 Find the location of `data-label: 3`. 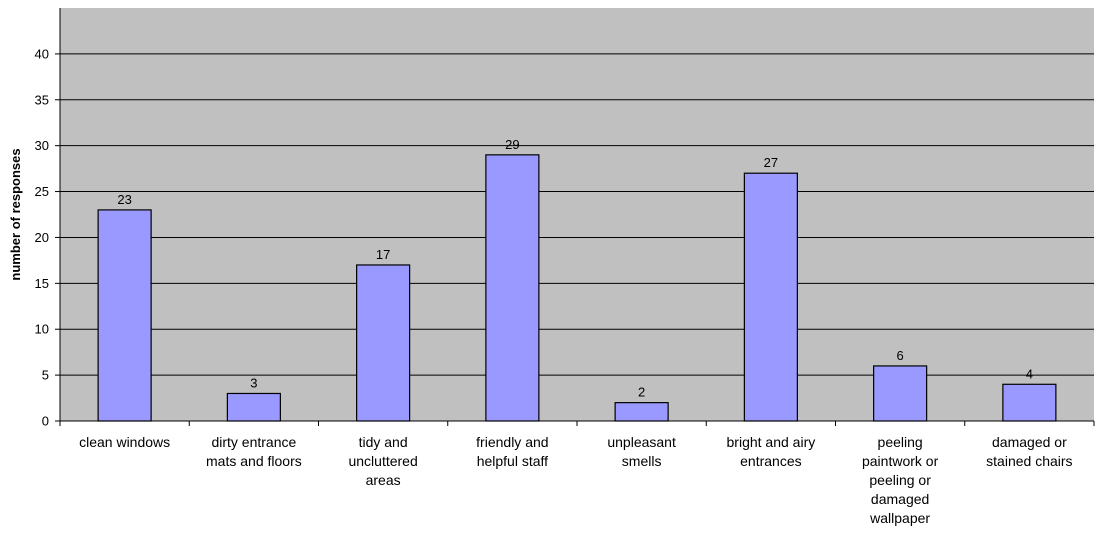

data-label: 3 is located at coordinates (253, 382).